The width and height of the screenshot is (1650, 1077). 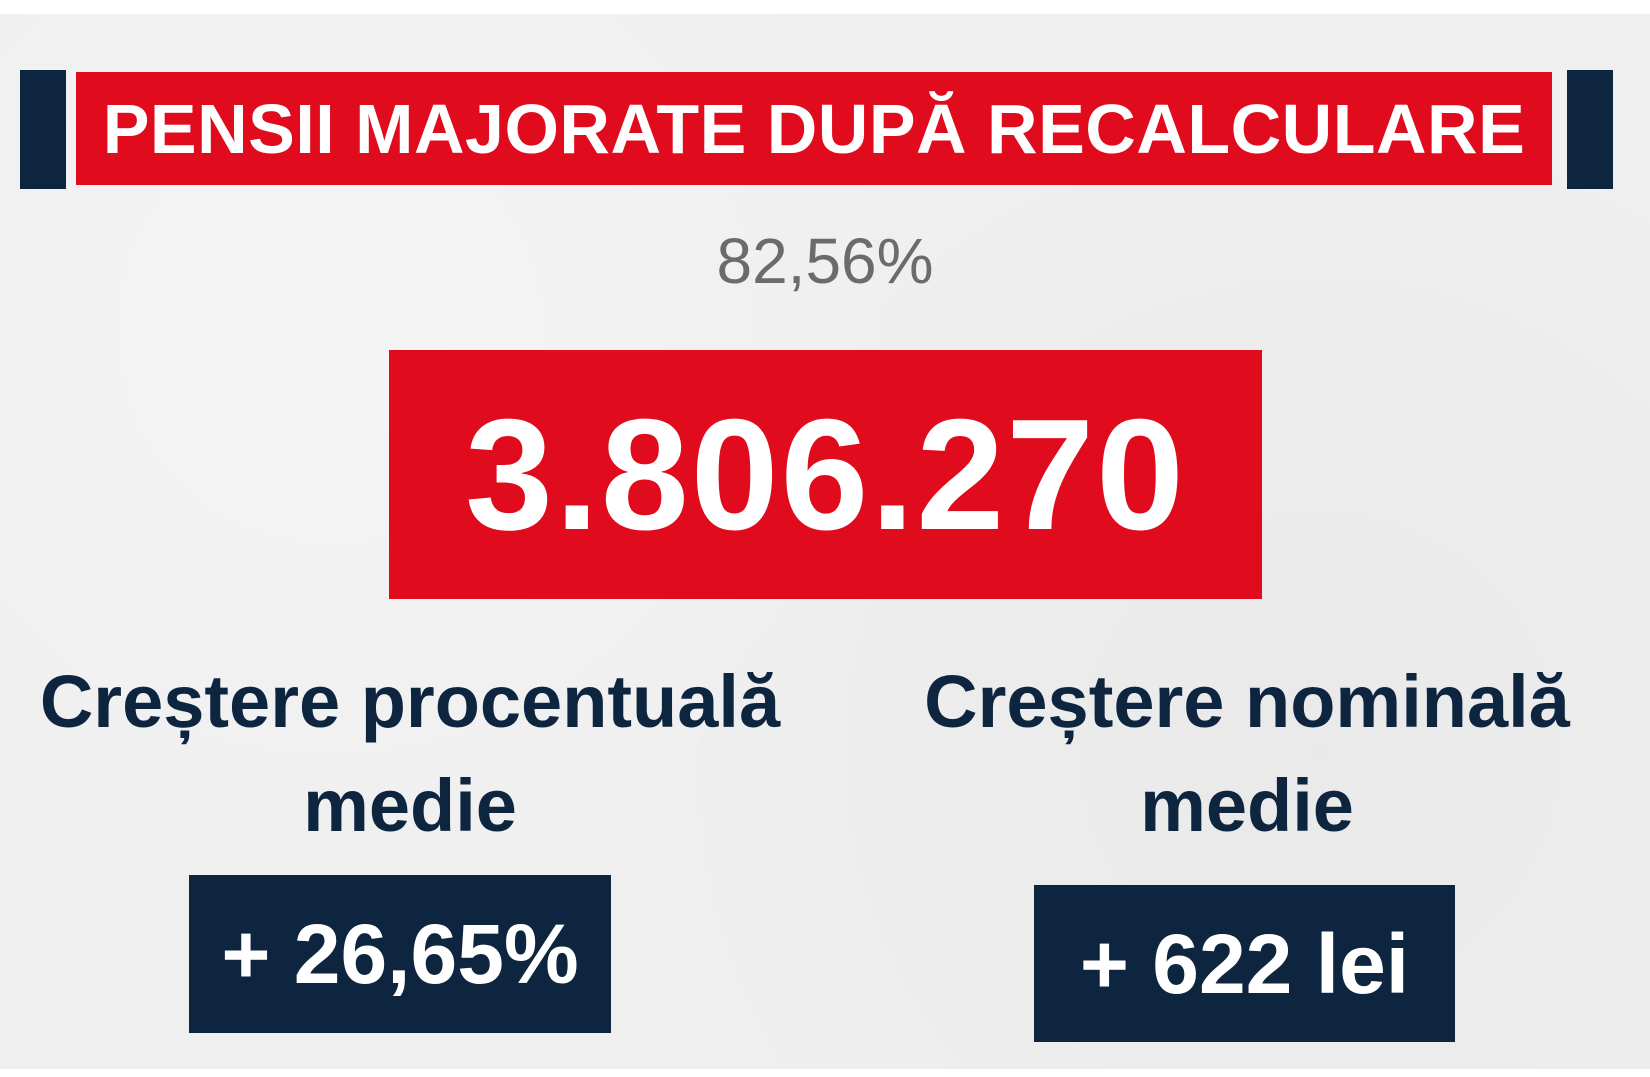 I want to click on percent-increase-value: + 26,65%, so click(x=400, y=954).